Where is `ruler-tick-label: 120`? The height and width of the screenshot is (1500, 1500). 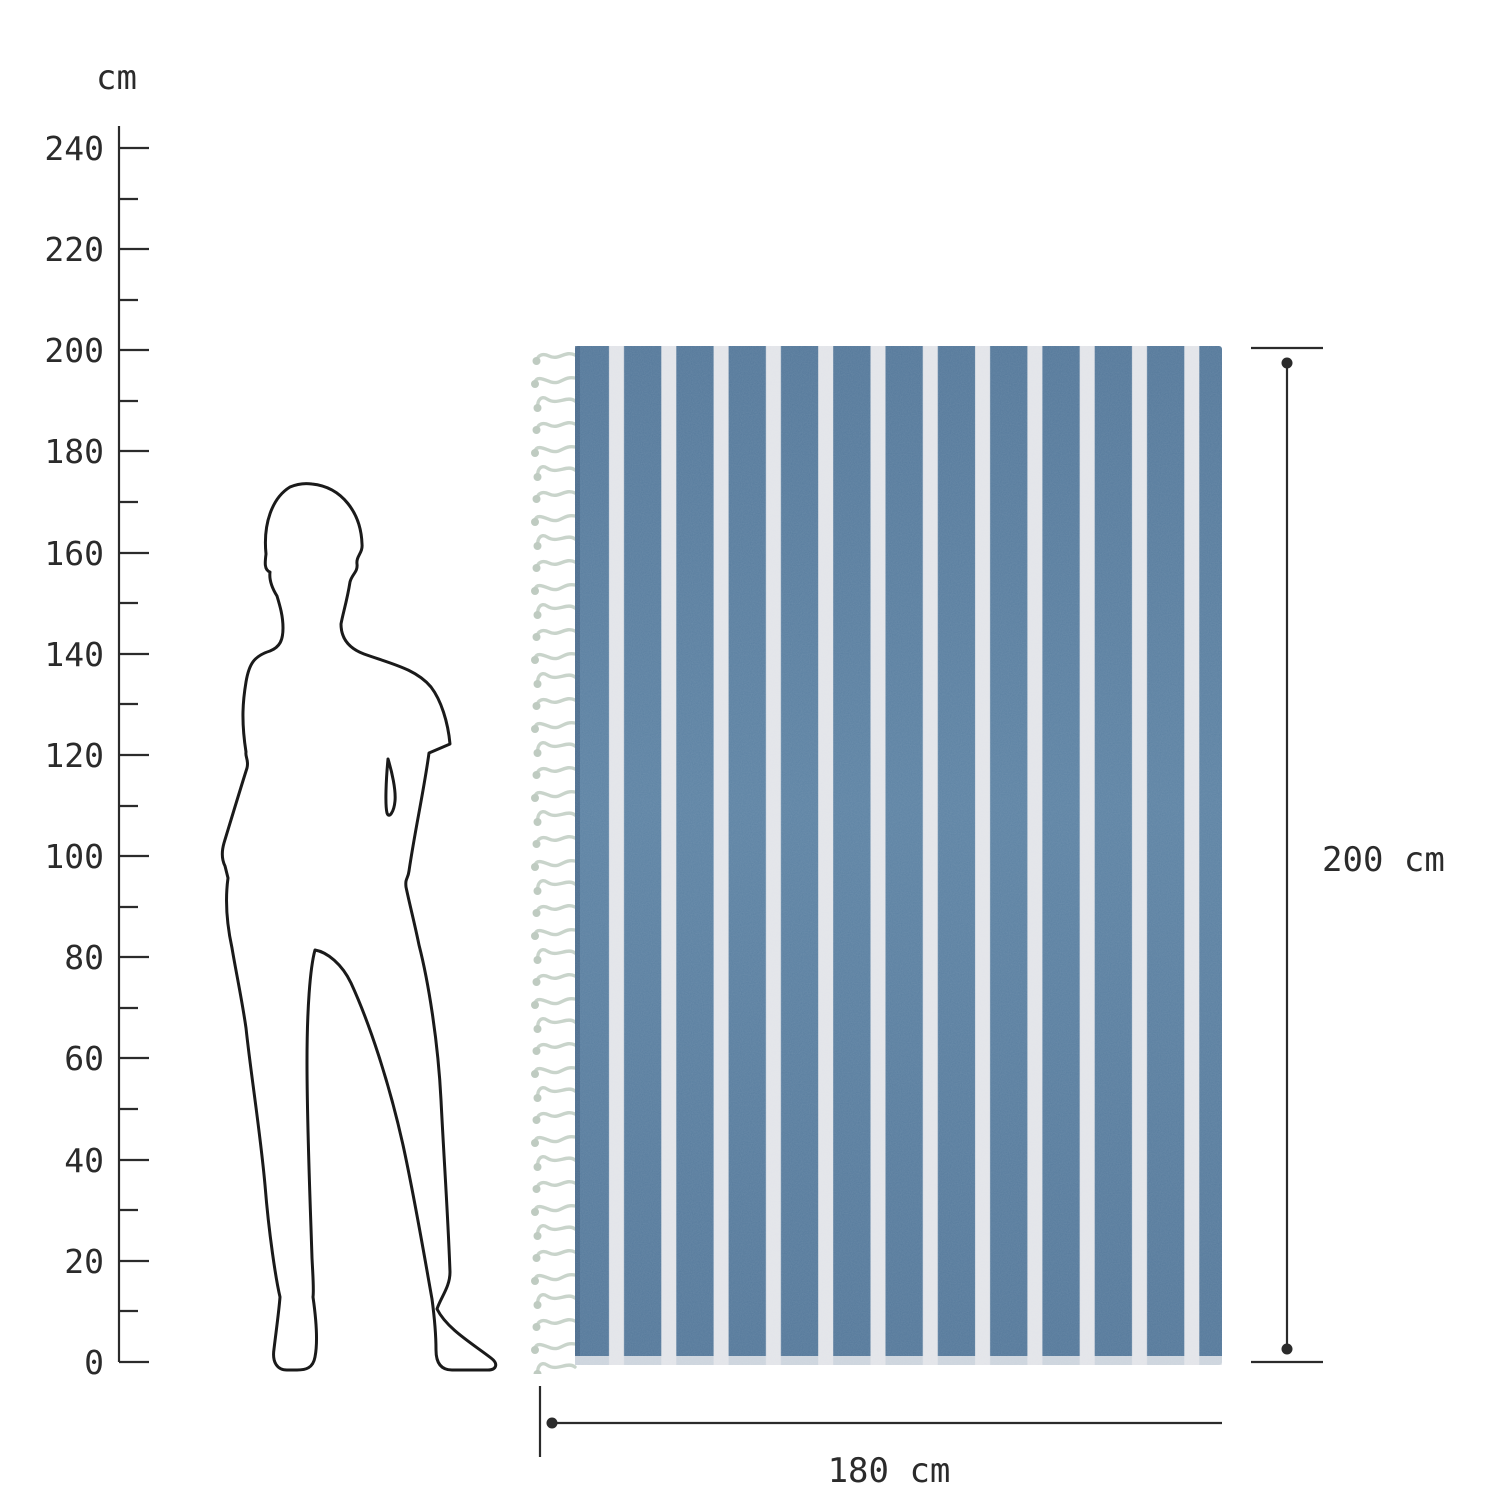
ruler-tick-label: 120 is located at coordinates (74, 755).